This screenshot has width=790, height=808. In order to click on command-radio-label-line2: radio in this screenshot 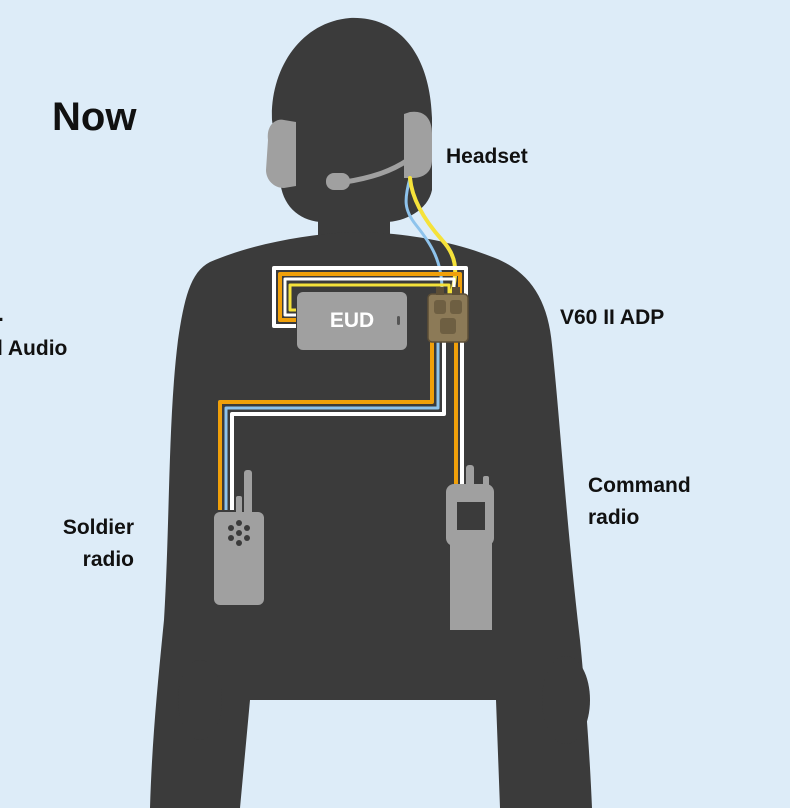, I will do `click(614, 517)`.